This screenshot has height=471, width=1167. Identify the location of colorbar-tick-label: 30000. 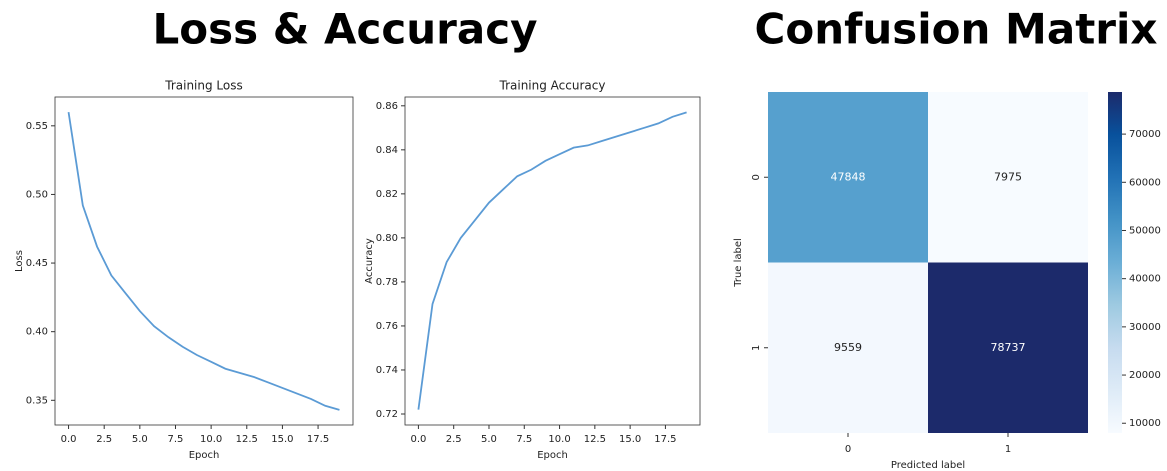
(1145, 327).